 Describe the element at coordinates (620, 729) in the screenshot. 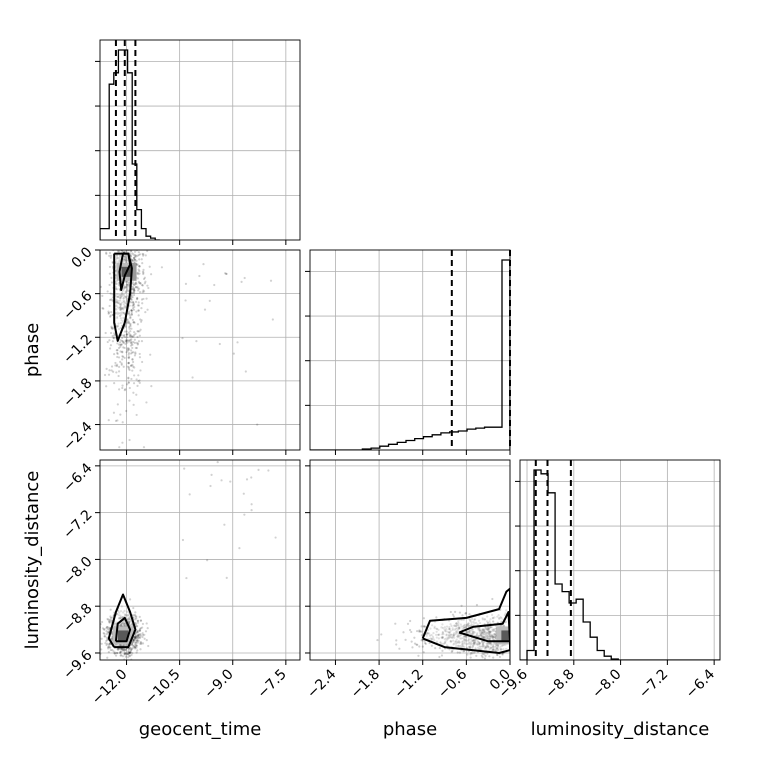

I see `x-axis-label-luminosity_distance: luminosity_distance` at that location.